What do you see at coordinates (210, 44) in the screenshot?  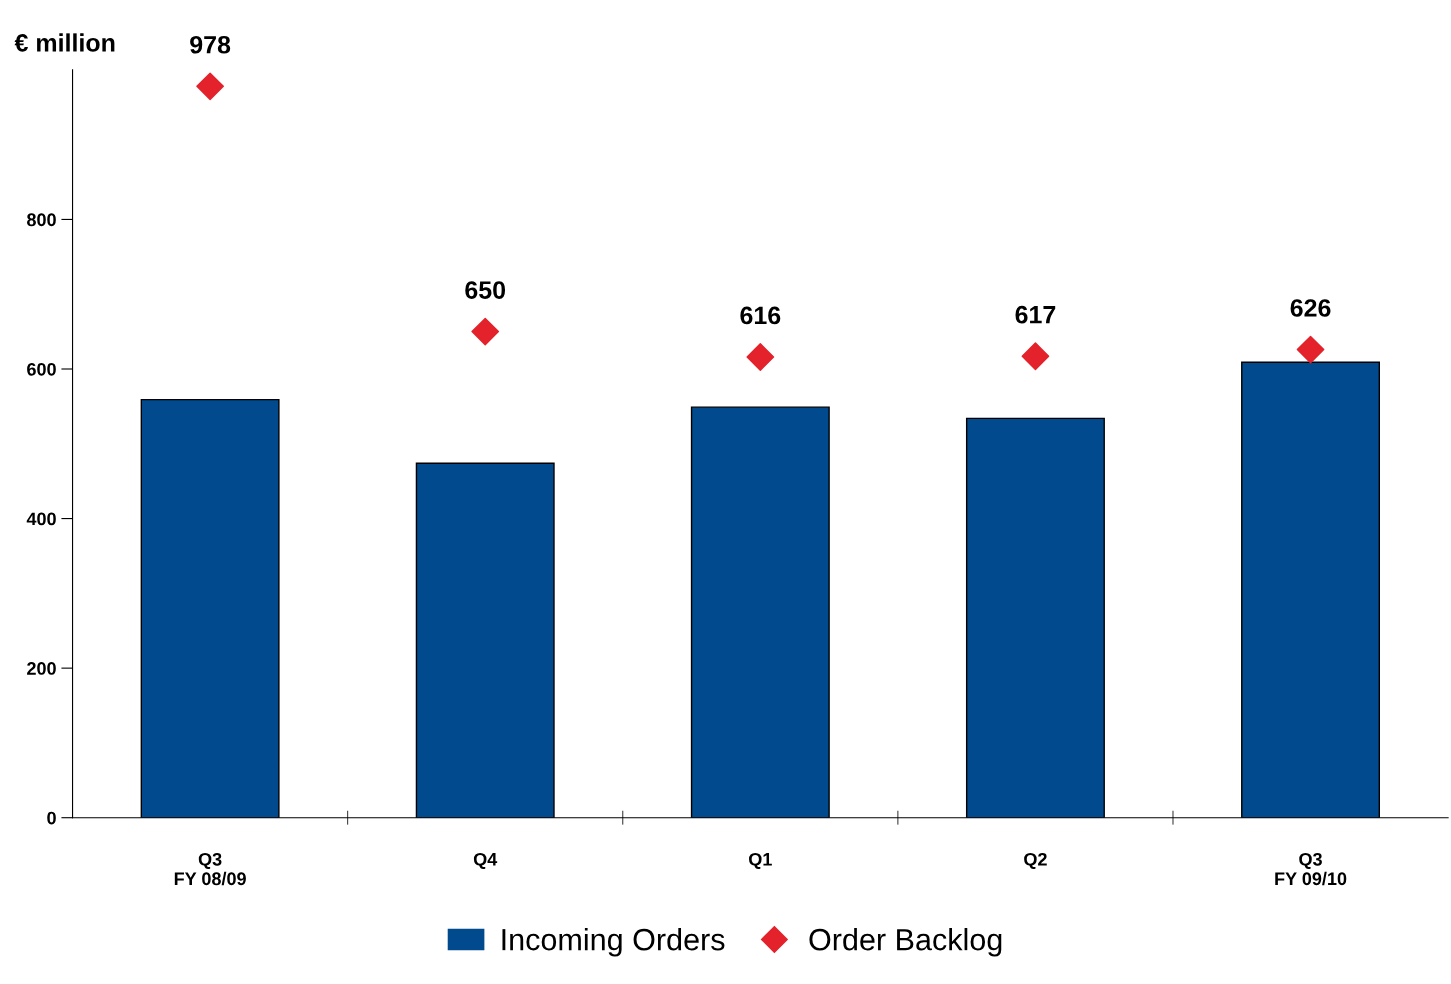 I see `data-label: 978` at bounding box center [210, 44].